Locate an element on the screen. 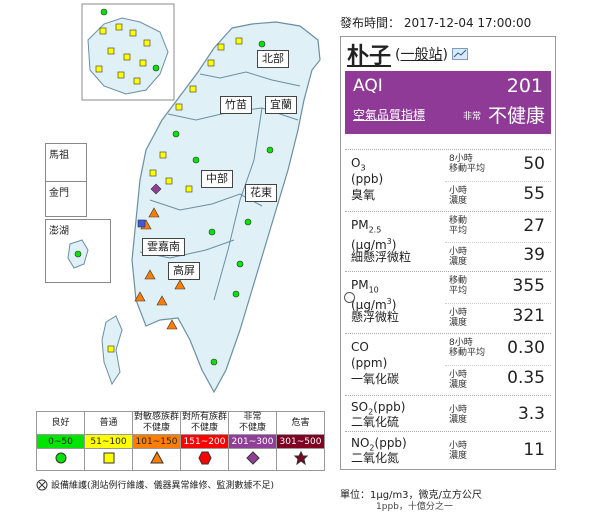 Image resolution: width=600 pixels, height=512 pixels. o3-unit: (ppb) is located at coordinates (367, 179).